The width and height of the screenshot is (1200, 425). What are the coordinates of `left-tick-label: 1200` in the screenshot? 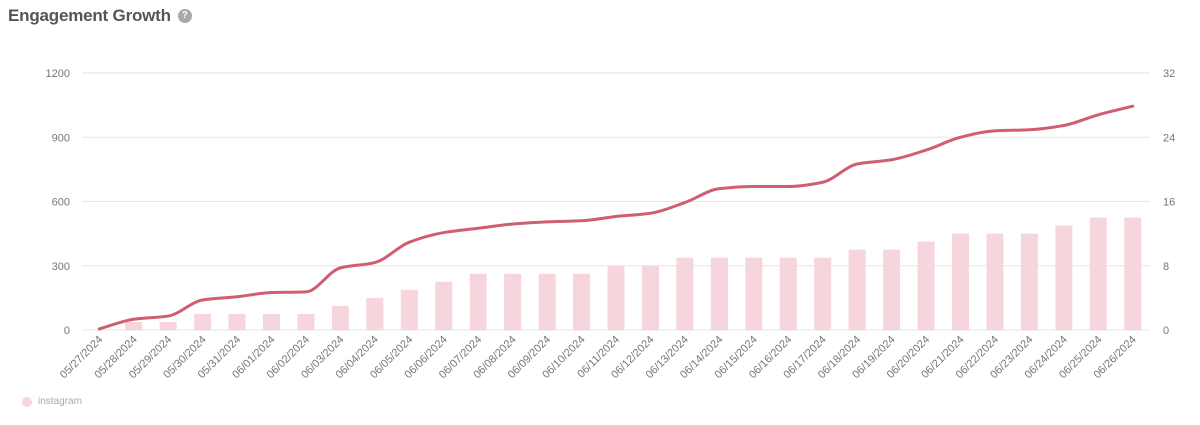 It's located at (58, 74).